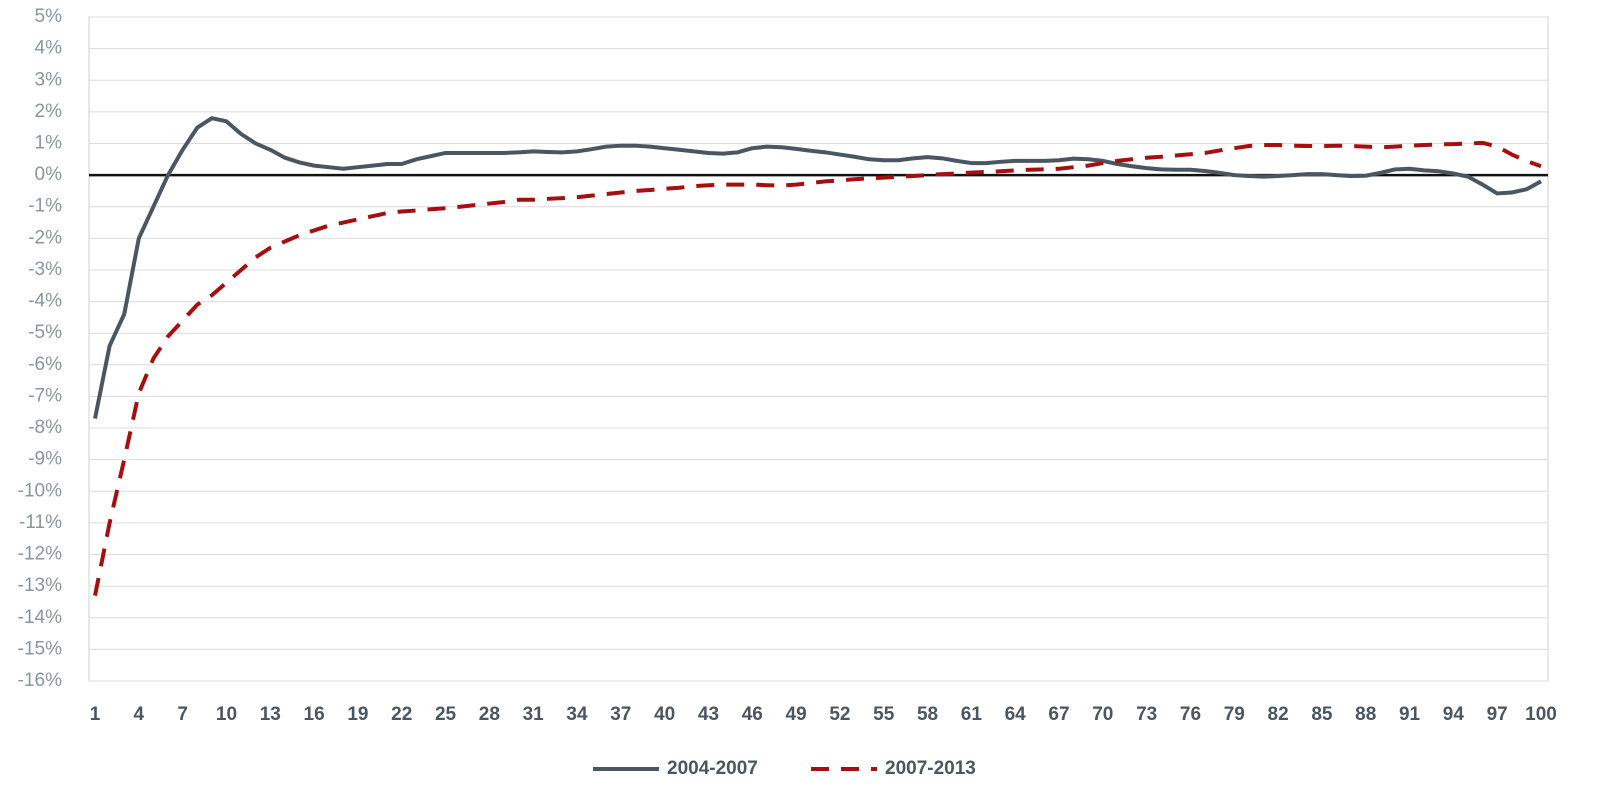 The width and height of the screenshot is (1621, 804). Describe the element at coordinates (40, 617) in the screenshot. I see `y-tick-label: -14%` at that location.